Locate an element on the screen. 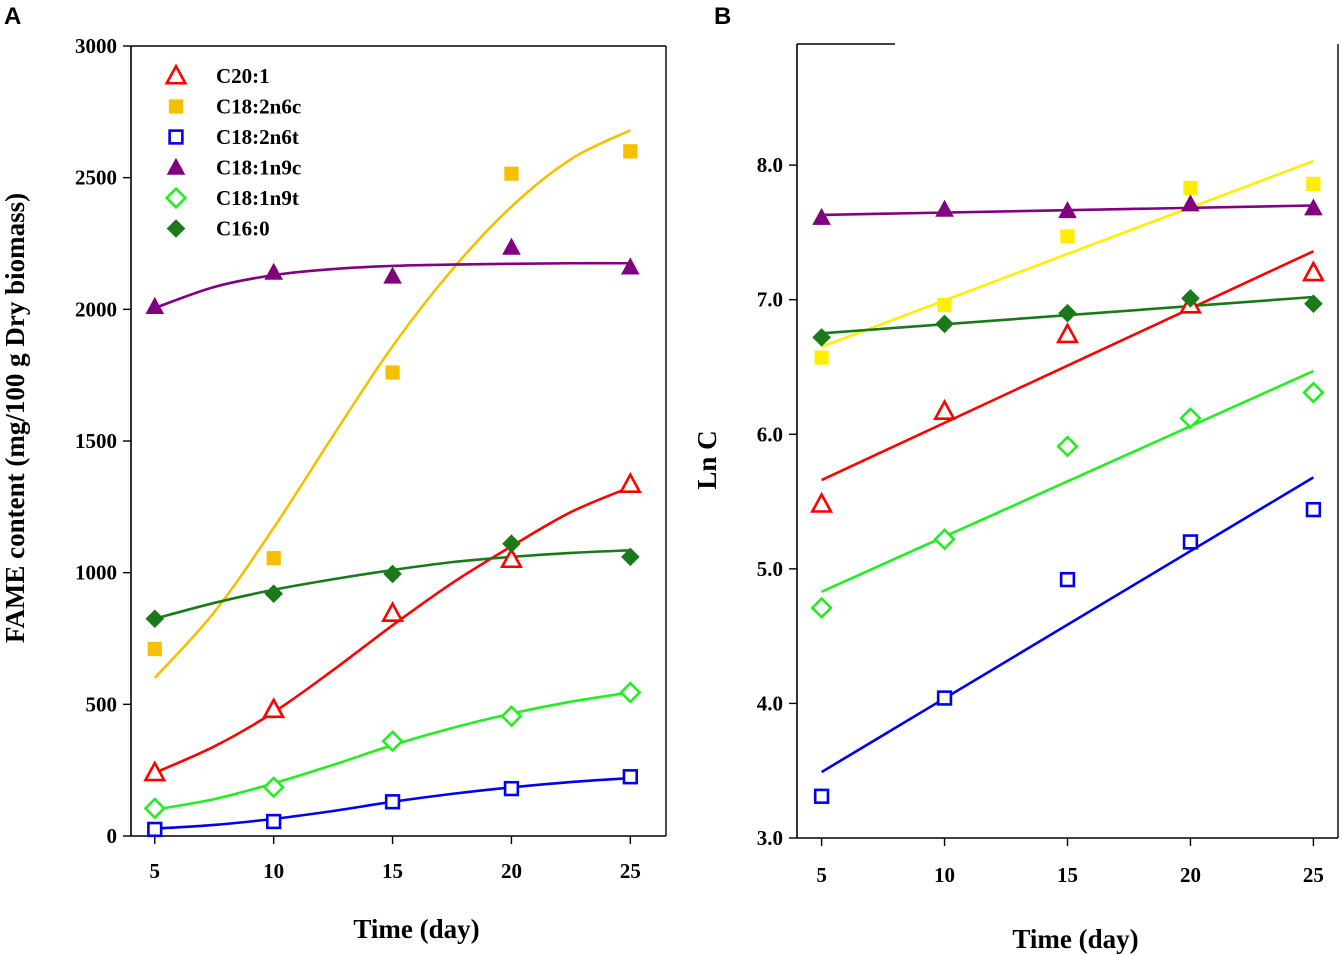  chart-b-x-tick-label: 15 is located at coordinates (1067, 875).